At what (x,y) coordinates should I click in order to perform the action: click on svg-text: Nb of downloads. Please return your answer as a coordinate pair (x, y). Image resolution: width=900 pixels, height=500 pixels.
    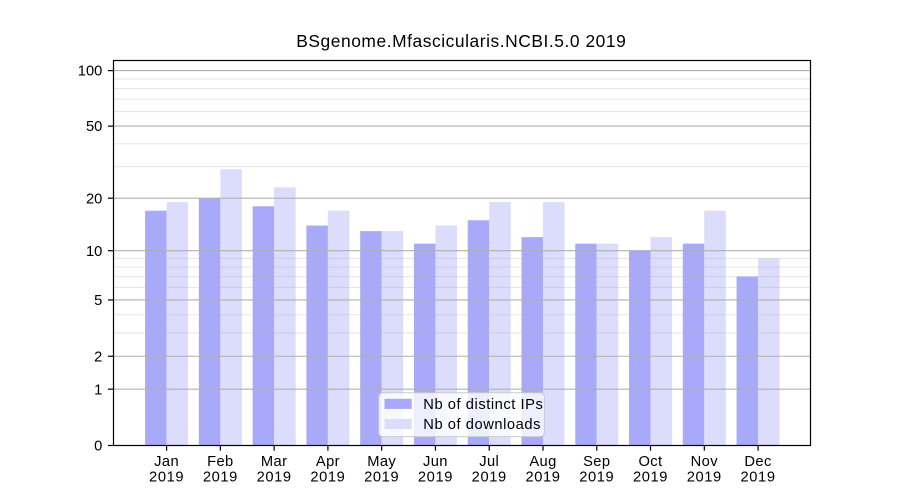
    Looking at the image, I should click on (482, 425).